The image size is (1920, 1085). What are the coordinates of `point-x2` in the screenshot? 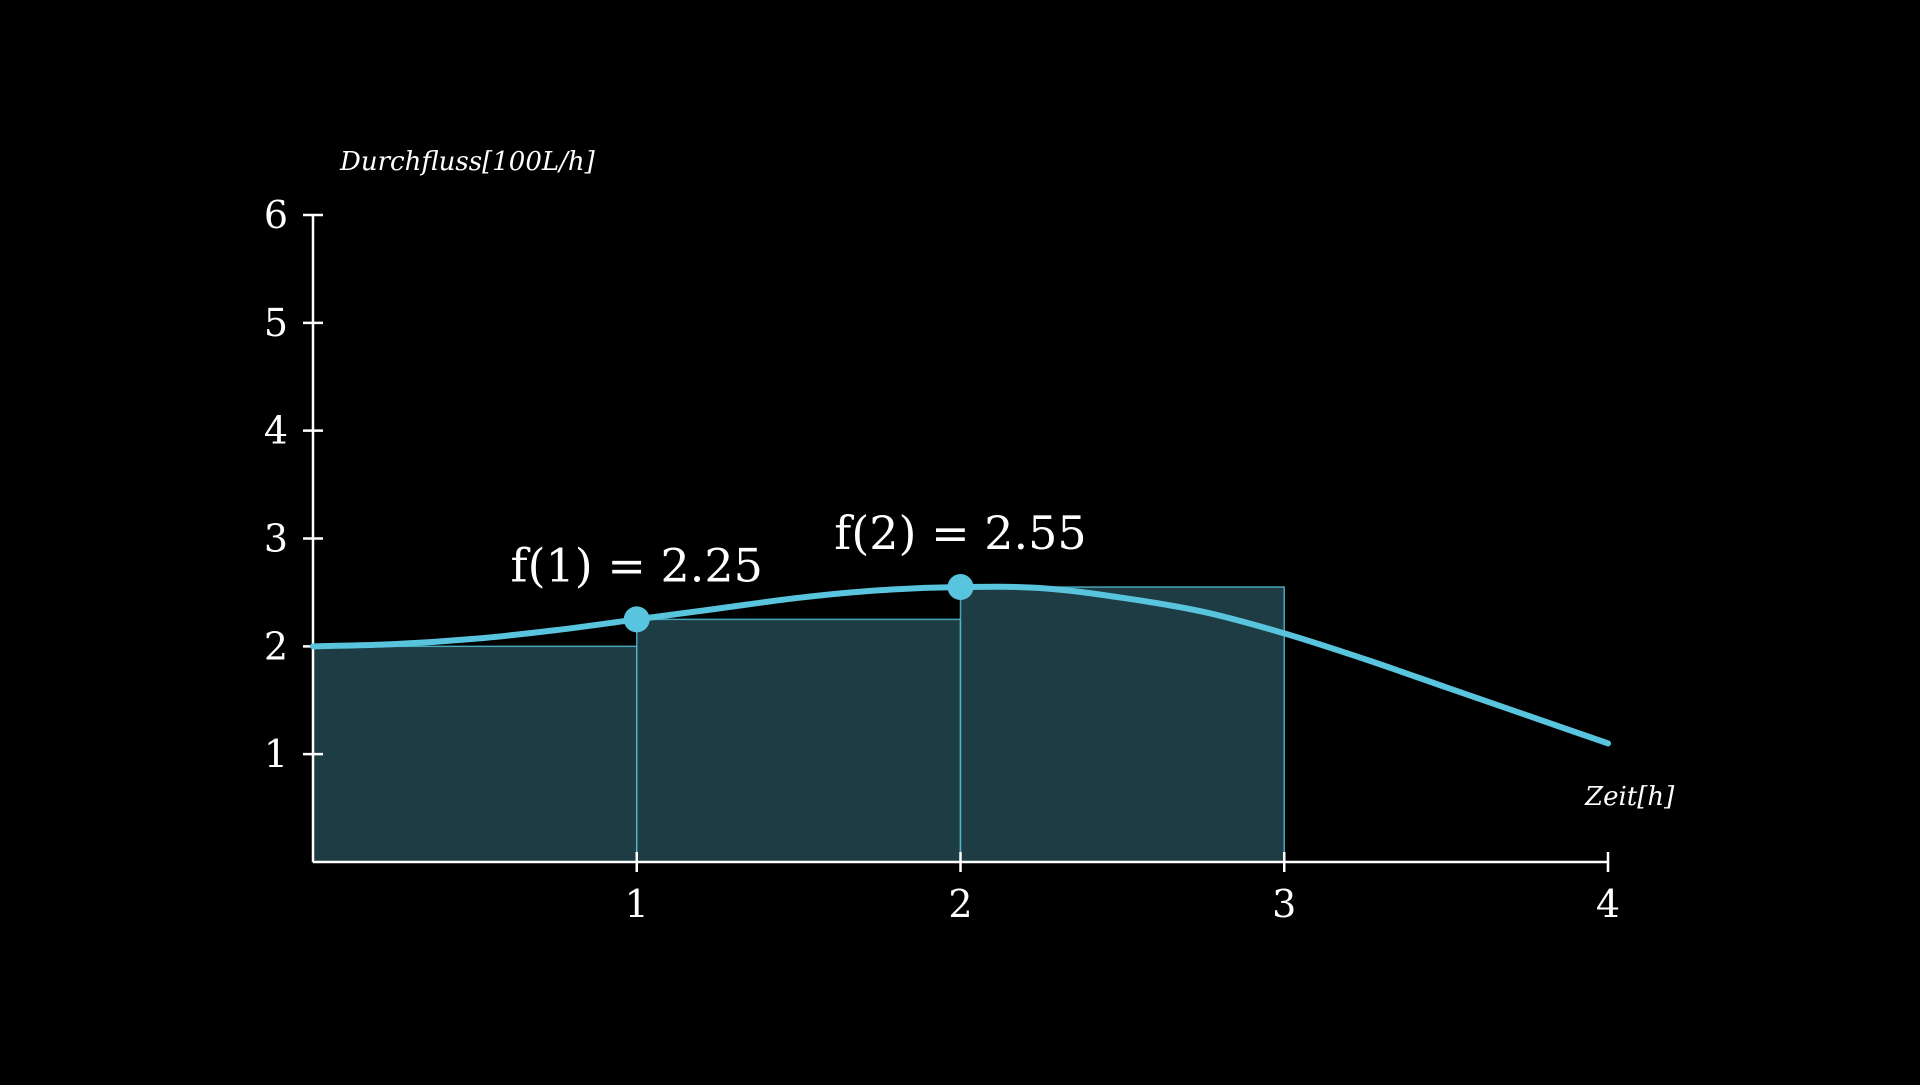 It's located at (960, 587).